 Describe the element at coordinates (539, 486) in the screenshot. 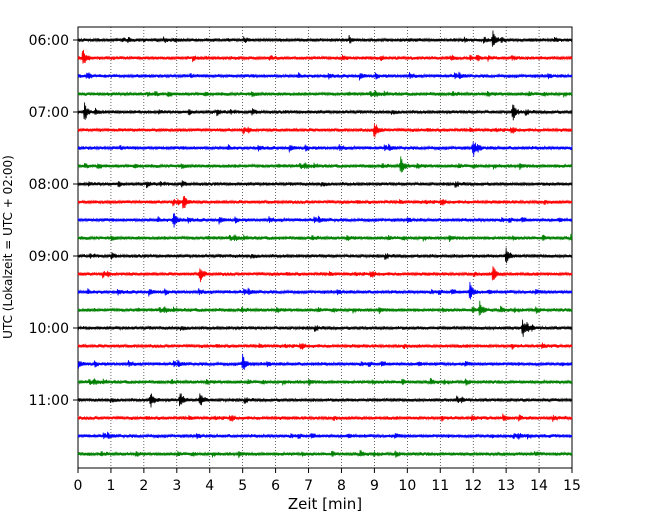

I see `x-tick-label: 14` at that location.